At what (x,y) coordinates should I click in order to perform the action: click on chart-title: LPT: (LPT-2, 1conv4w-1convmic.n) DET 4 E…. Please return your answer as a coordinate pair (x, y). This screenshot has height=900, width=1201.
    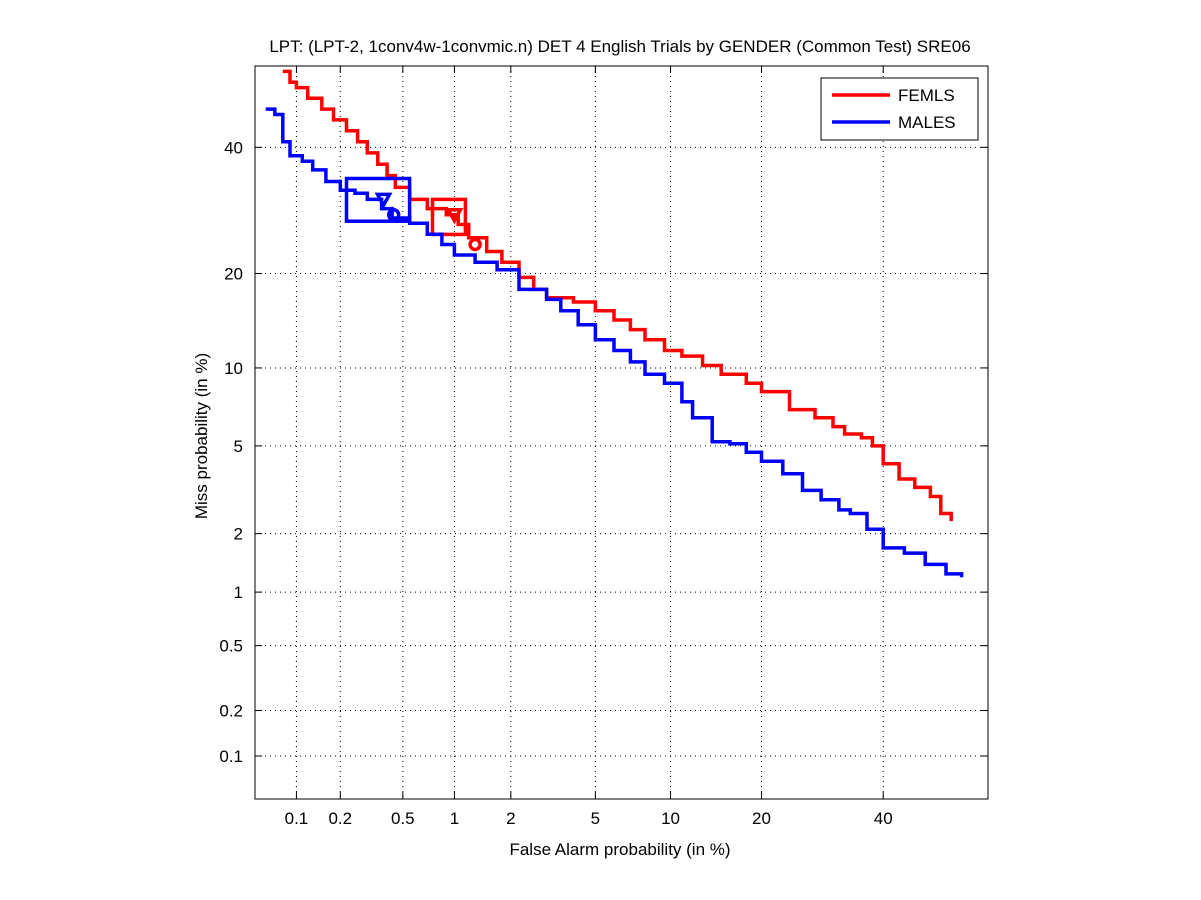
    Looking at the image, I should click on (619, 46).